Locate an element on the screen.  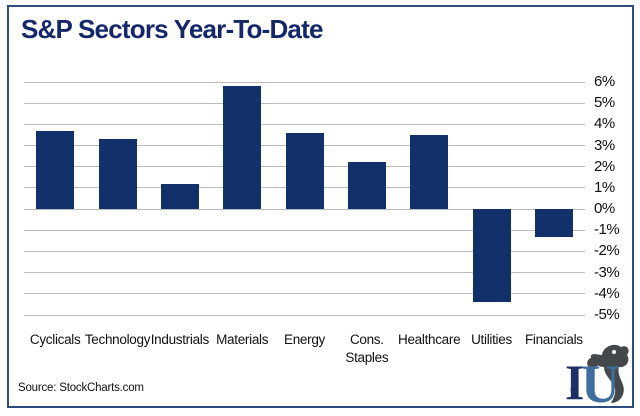
bar-healthcare is located at coordinates (429, 172).